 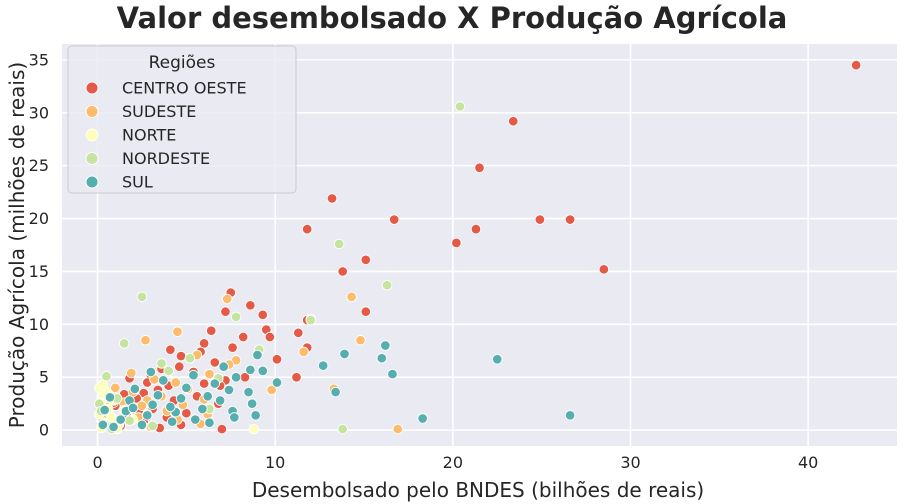 What do you see at coordinates (17, 245) in the screenshot?
I see `y-axis-label: Produção Agrícola (milhões de reais)` at bounding box center [17, 245].